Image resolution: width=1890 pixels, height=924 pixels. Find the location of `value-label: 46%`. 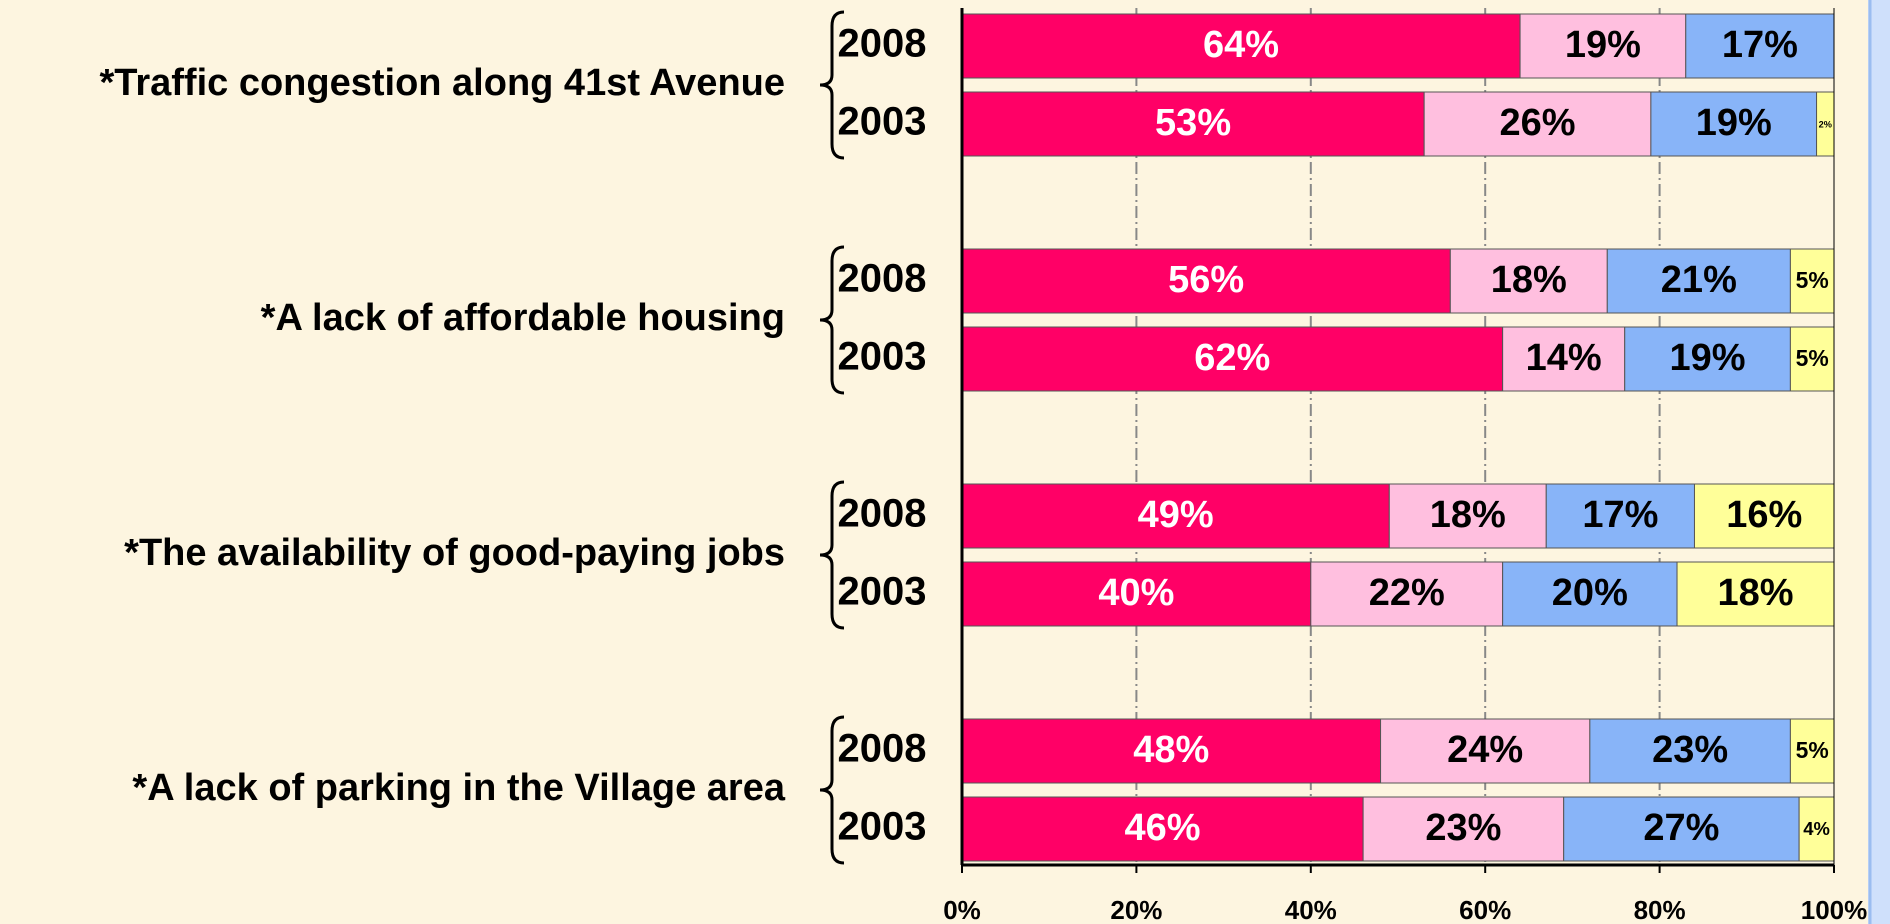

value-label: 46% is located at coordinates (1163, 828).